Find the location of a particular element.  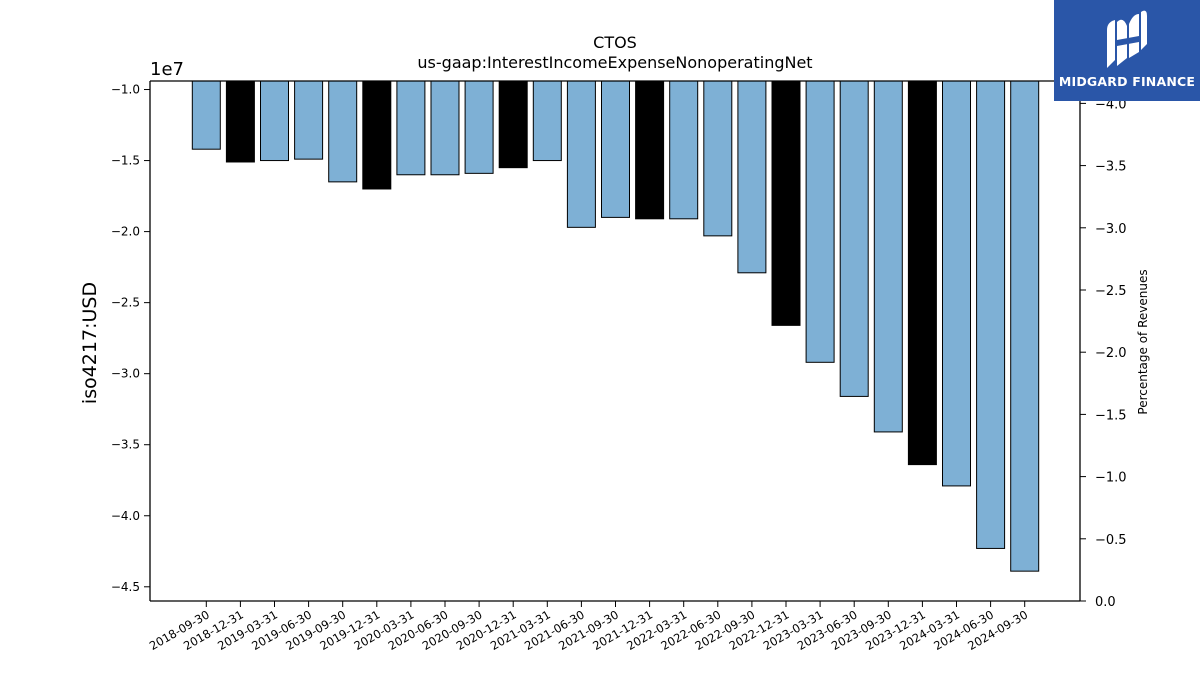

y2-tick-label: −2.5 is located at coordinates (1111, 291).